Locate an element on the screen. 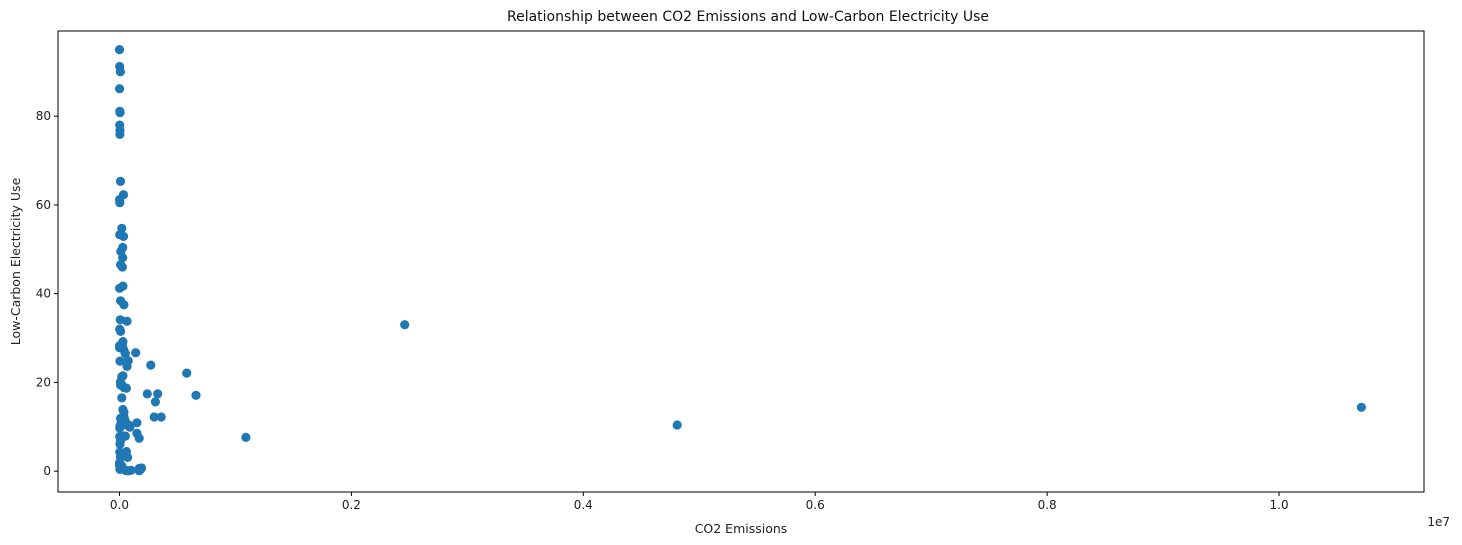  x-tick-label: 0.4 is located at coordinates (583, 505).